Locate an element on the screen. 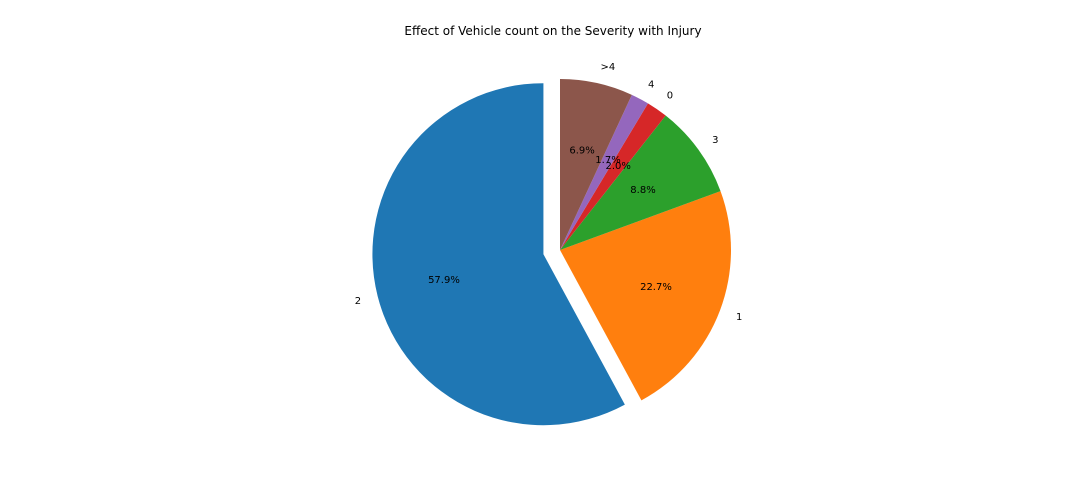  category-label-4: 4 is located at coordinates (651, 84).